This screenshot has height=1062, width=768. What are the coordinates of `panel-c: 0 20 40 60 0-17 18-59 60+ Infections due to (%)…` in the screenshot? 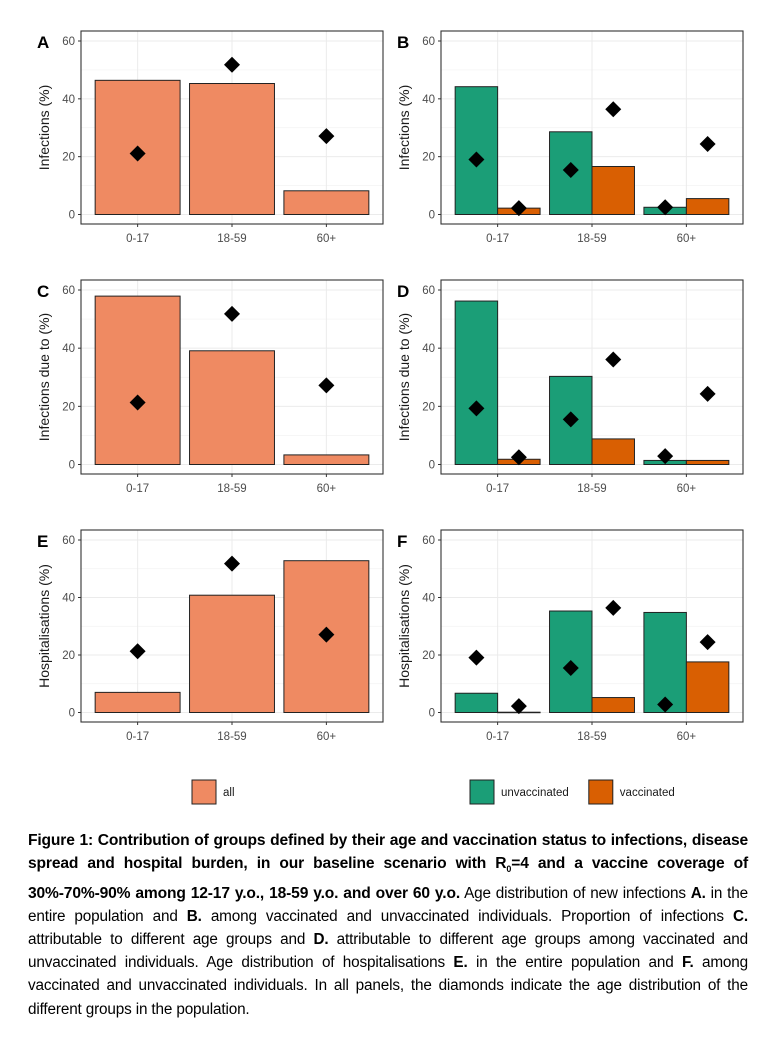 It's located at (210, 387).